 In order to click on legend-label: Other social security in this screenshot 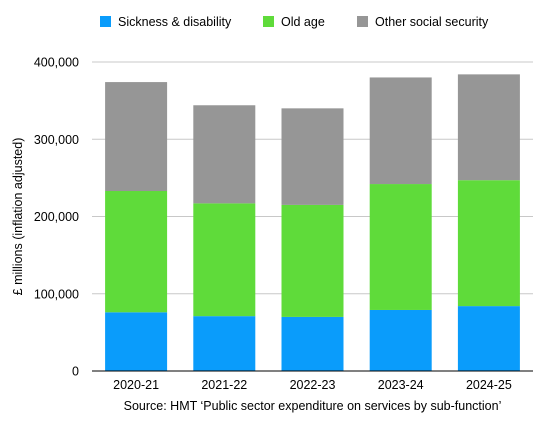, I will do `click(432, 22)`.